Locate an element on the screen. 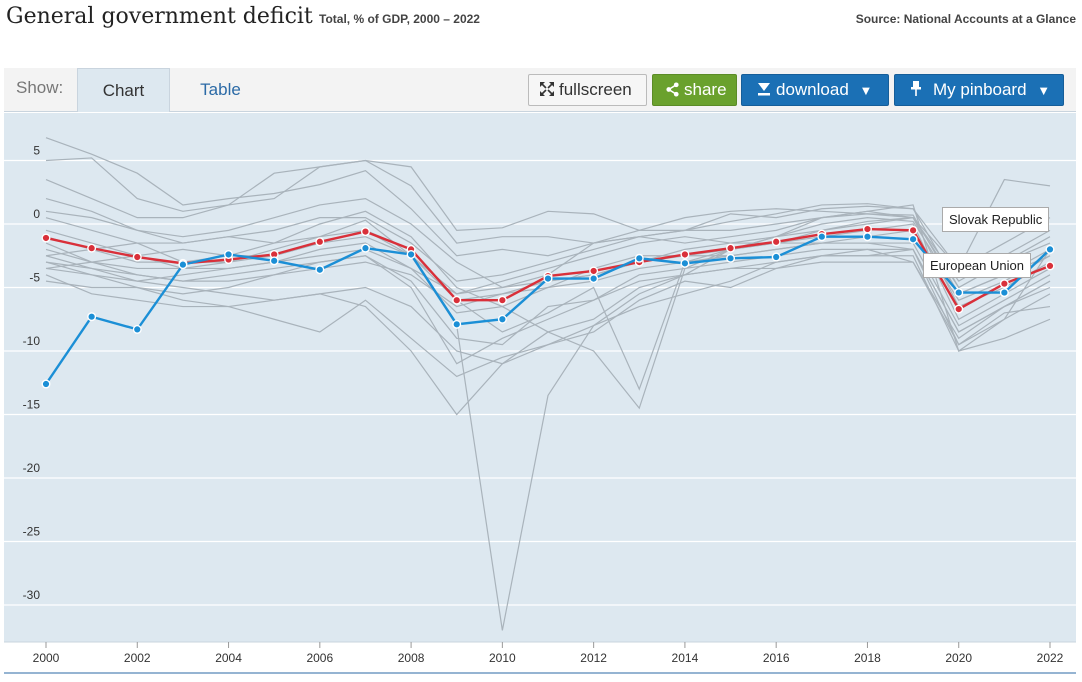  y-tick-label: 5 is located at coordinates (36, 151).